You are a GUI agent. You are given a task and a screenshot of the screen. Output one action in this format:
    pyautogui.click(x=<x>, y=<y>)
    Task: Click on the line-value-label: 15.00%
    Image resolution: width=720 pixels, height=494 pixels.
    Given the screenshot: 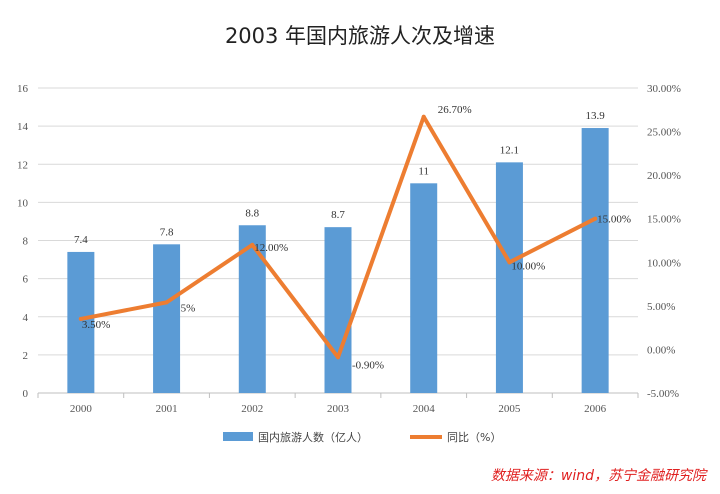 What is the action you would take?
    pyautogui.click(x=614, y=220)
    